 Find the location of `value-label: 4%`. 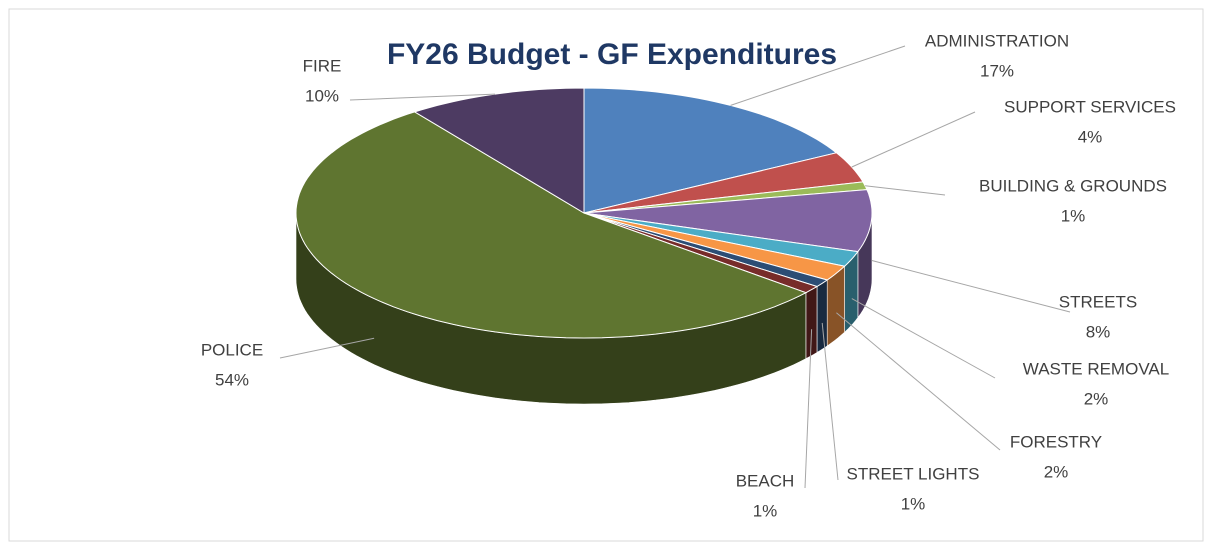

value-label: 4% is located at coordinates (1090, 136).